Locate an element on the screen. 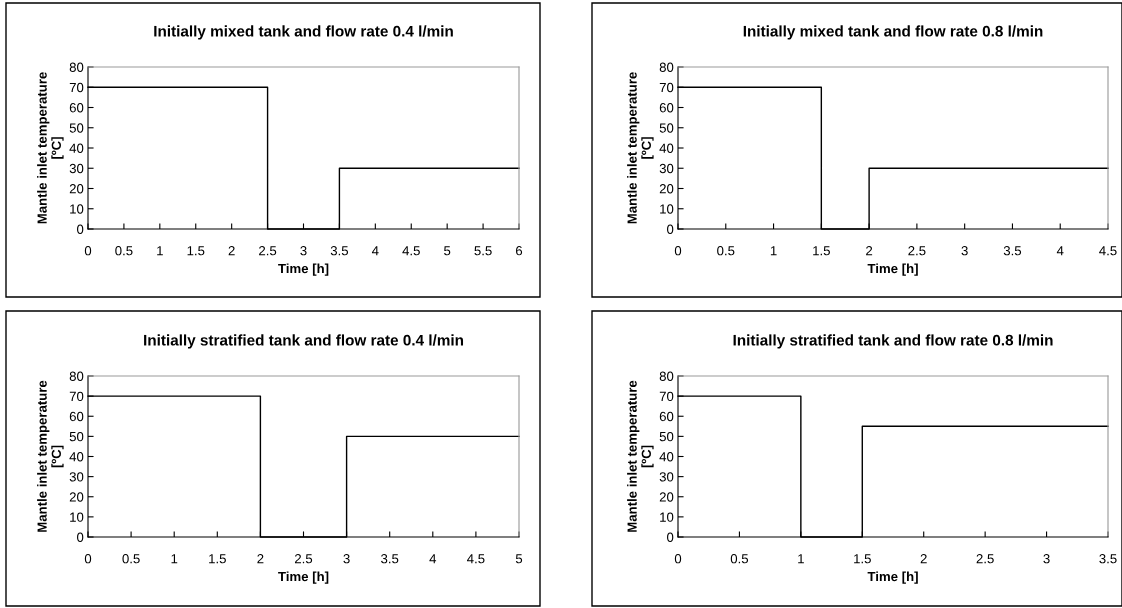 This screenshot has width=1122, height=608. chart-title: Initially mixed tank and flow rate 0.8 l/min is located at coordinates (893, 32).